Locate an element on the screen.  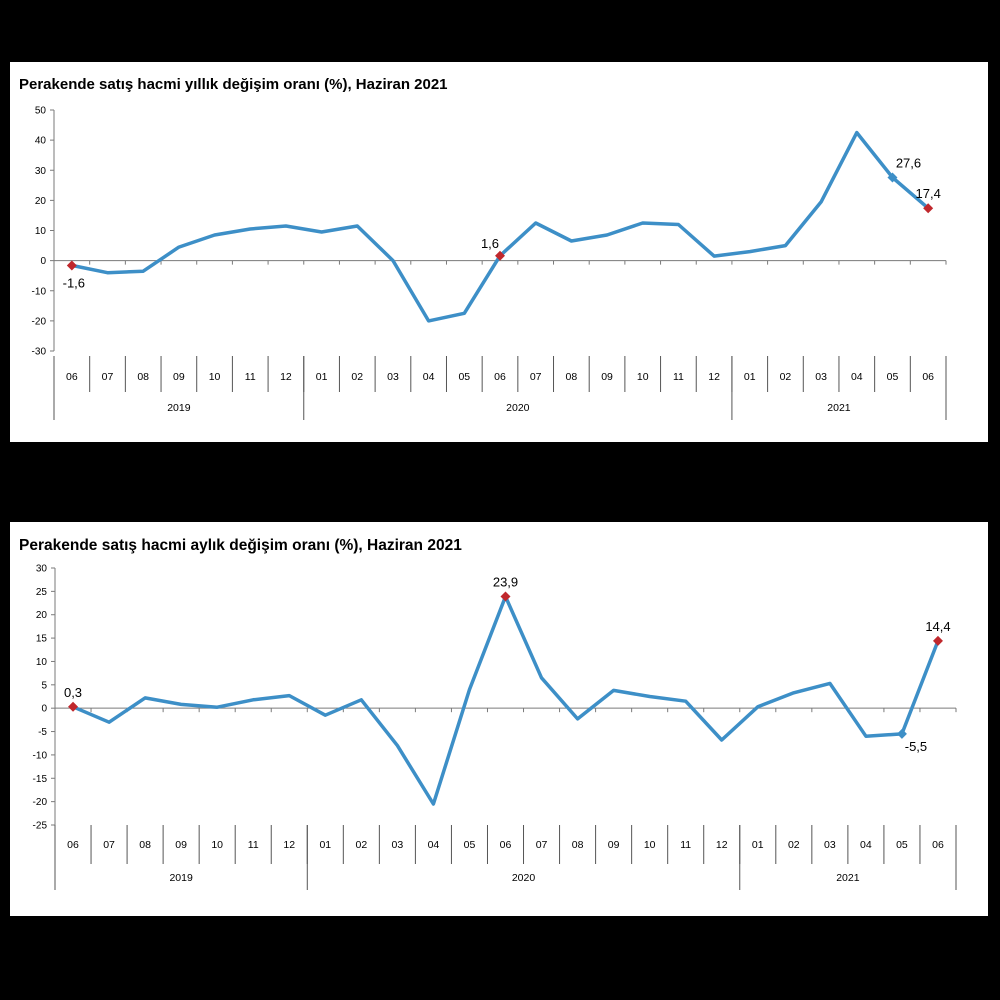
annual-data-label: -1,6 is located at coordinates (74, 282).